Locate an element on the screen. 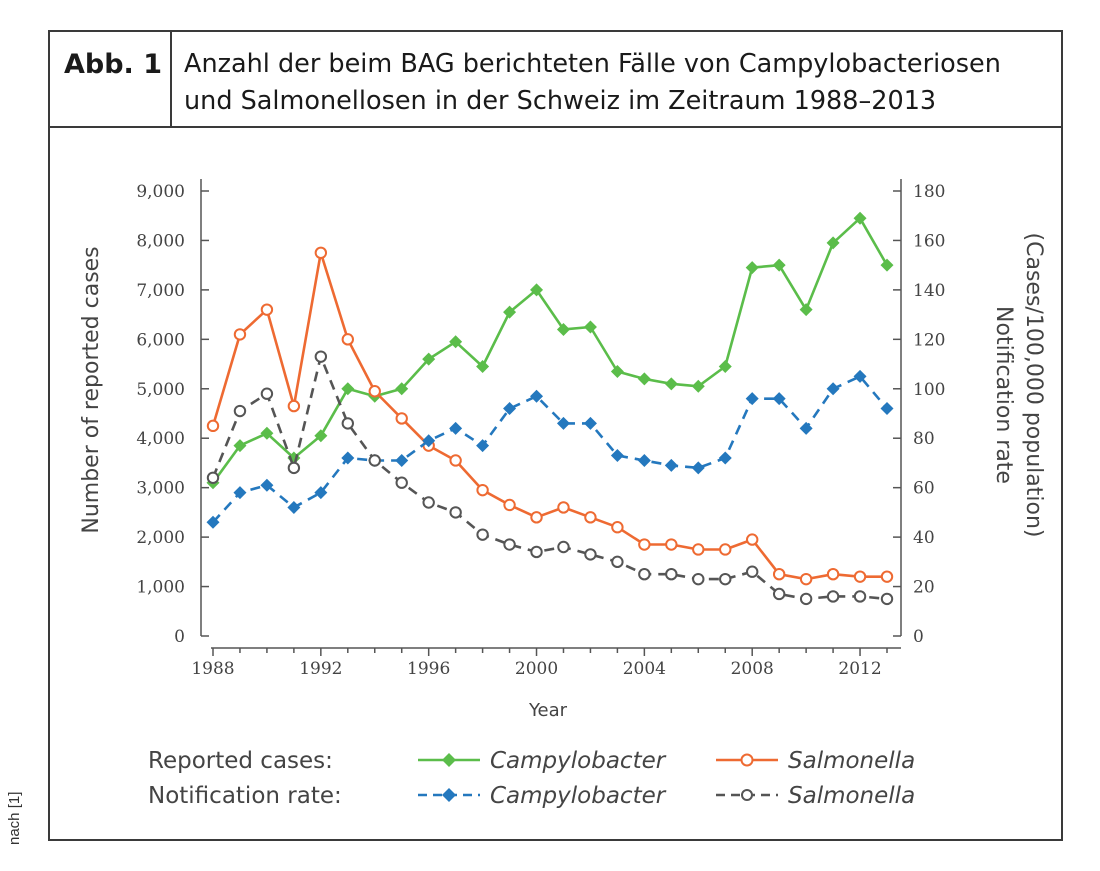  y-left-tick-label: 0 is located at coordinates (179, 637).